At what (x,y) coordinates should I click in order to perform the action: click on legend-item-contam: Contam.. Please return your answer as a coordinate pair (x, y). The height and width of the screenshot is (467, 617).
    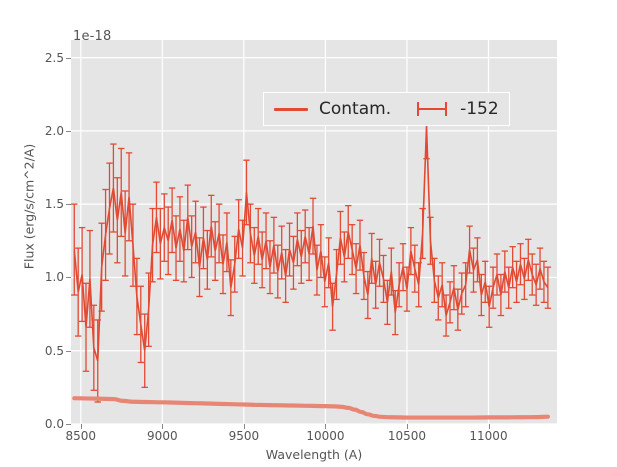
    Looking at the image, I should click on (332, 109).